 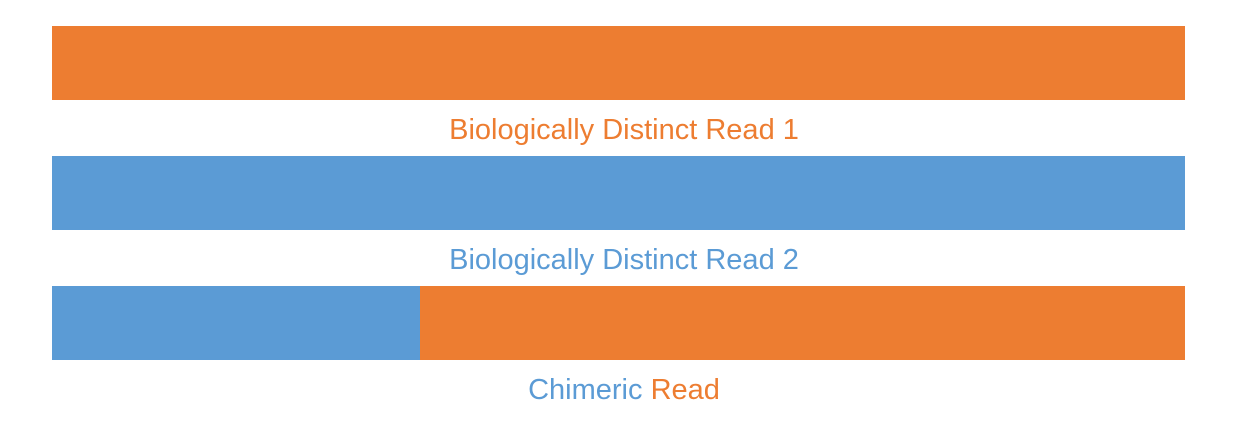 I want to click on read-2-label: Biologically Distinct Read 2, so click(x=624, y=260).